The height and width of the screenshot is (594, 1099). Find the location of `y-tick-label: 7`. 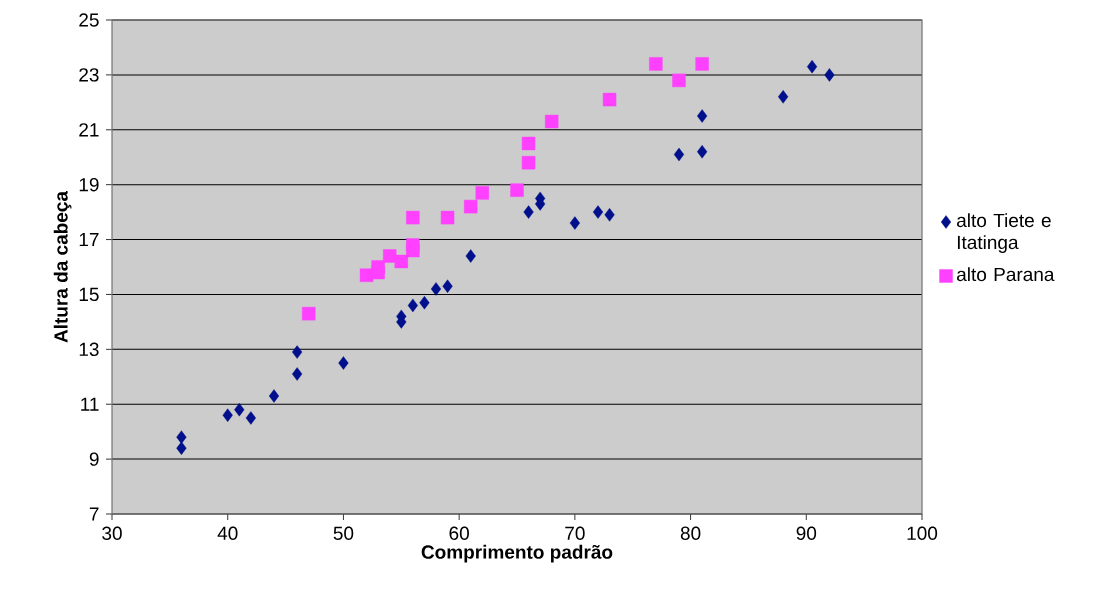

y-tick-label: 7 is located at coordinates (94, 514).